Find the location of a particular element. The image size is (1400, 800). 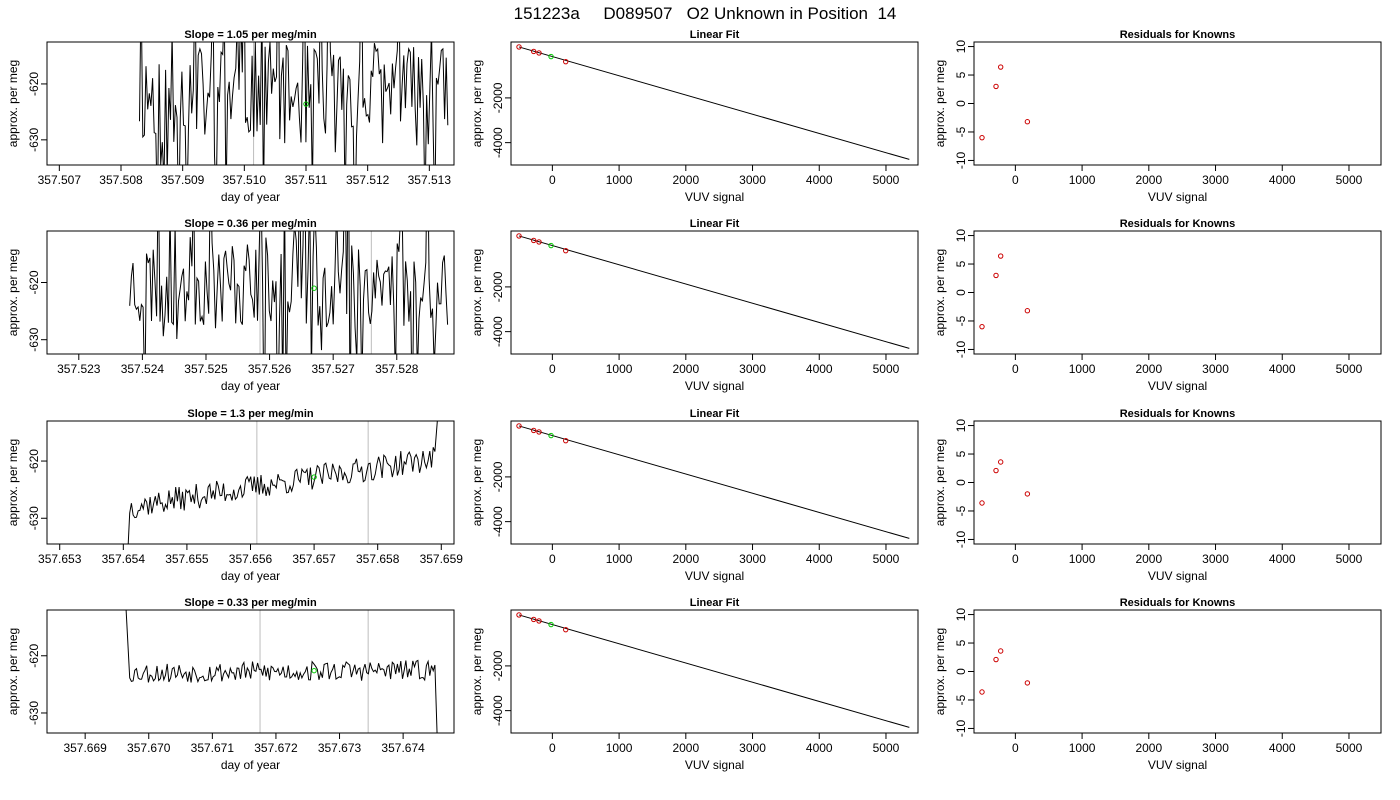

x-tick-label: 357.657 is located at coordinates (314, 559).